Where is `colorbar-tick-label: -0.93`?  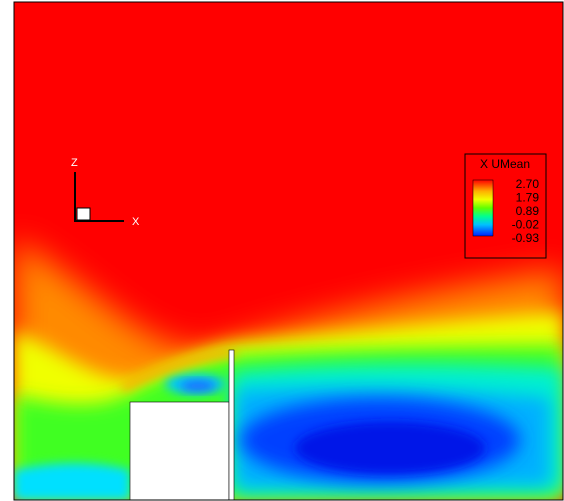
colorbar-tick-label: -0.93 is located at coordinates (526, 238).